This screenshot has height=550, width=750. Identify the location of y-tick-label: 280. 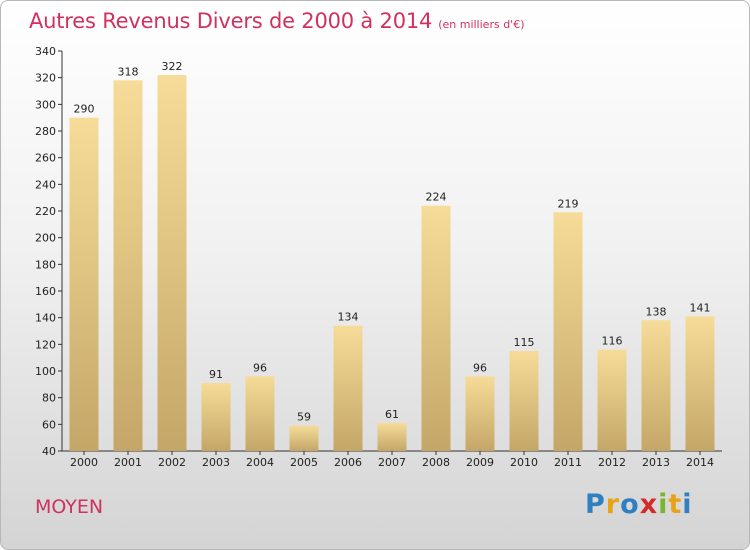
(45, 131).